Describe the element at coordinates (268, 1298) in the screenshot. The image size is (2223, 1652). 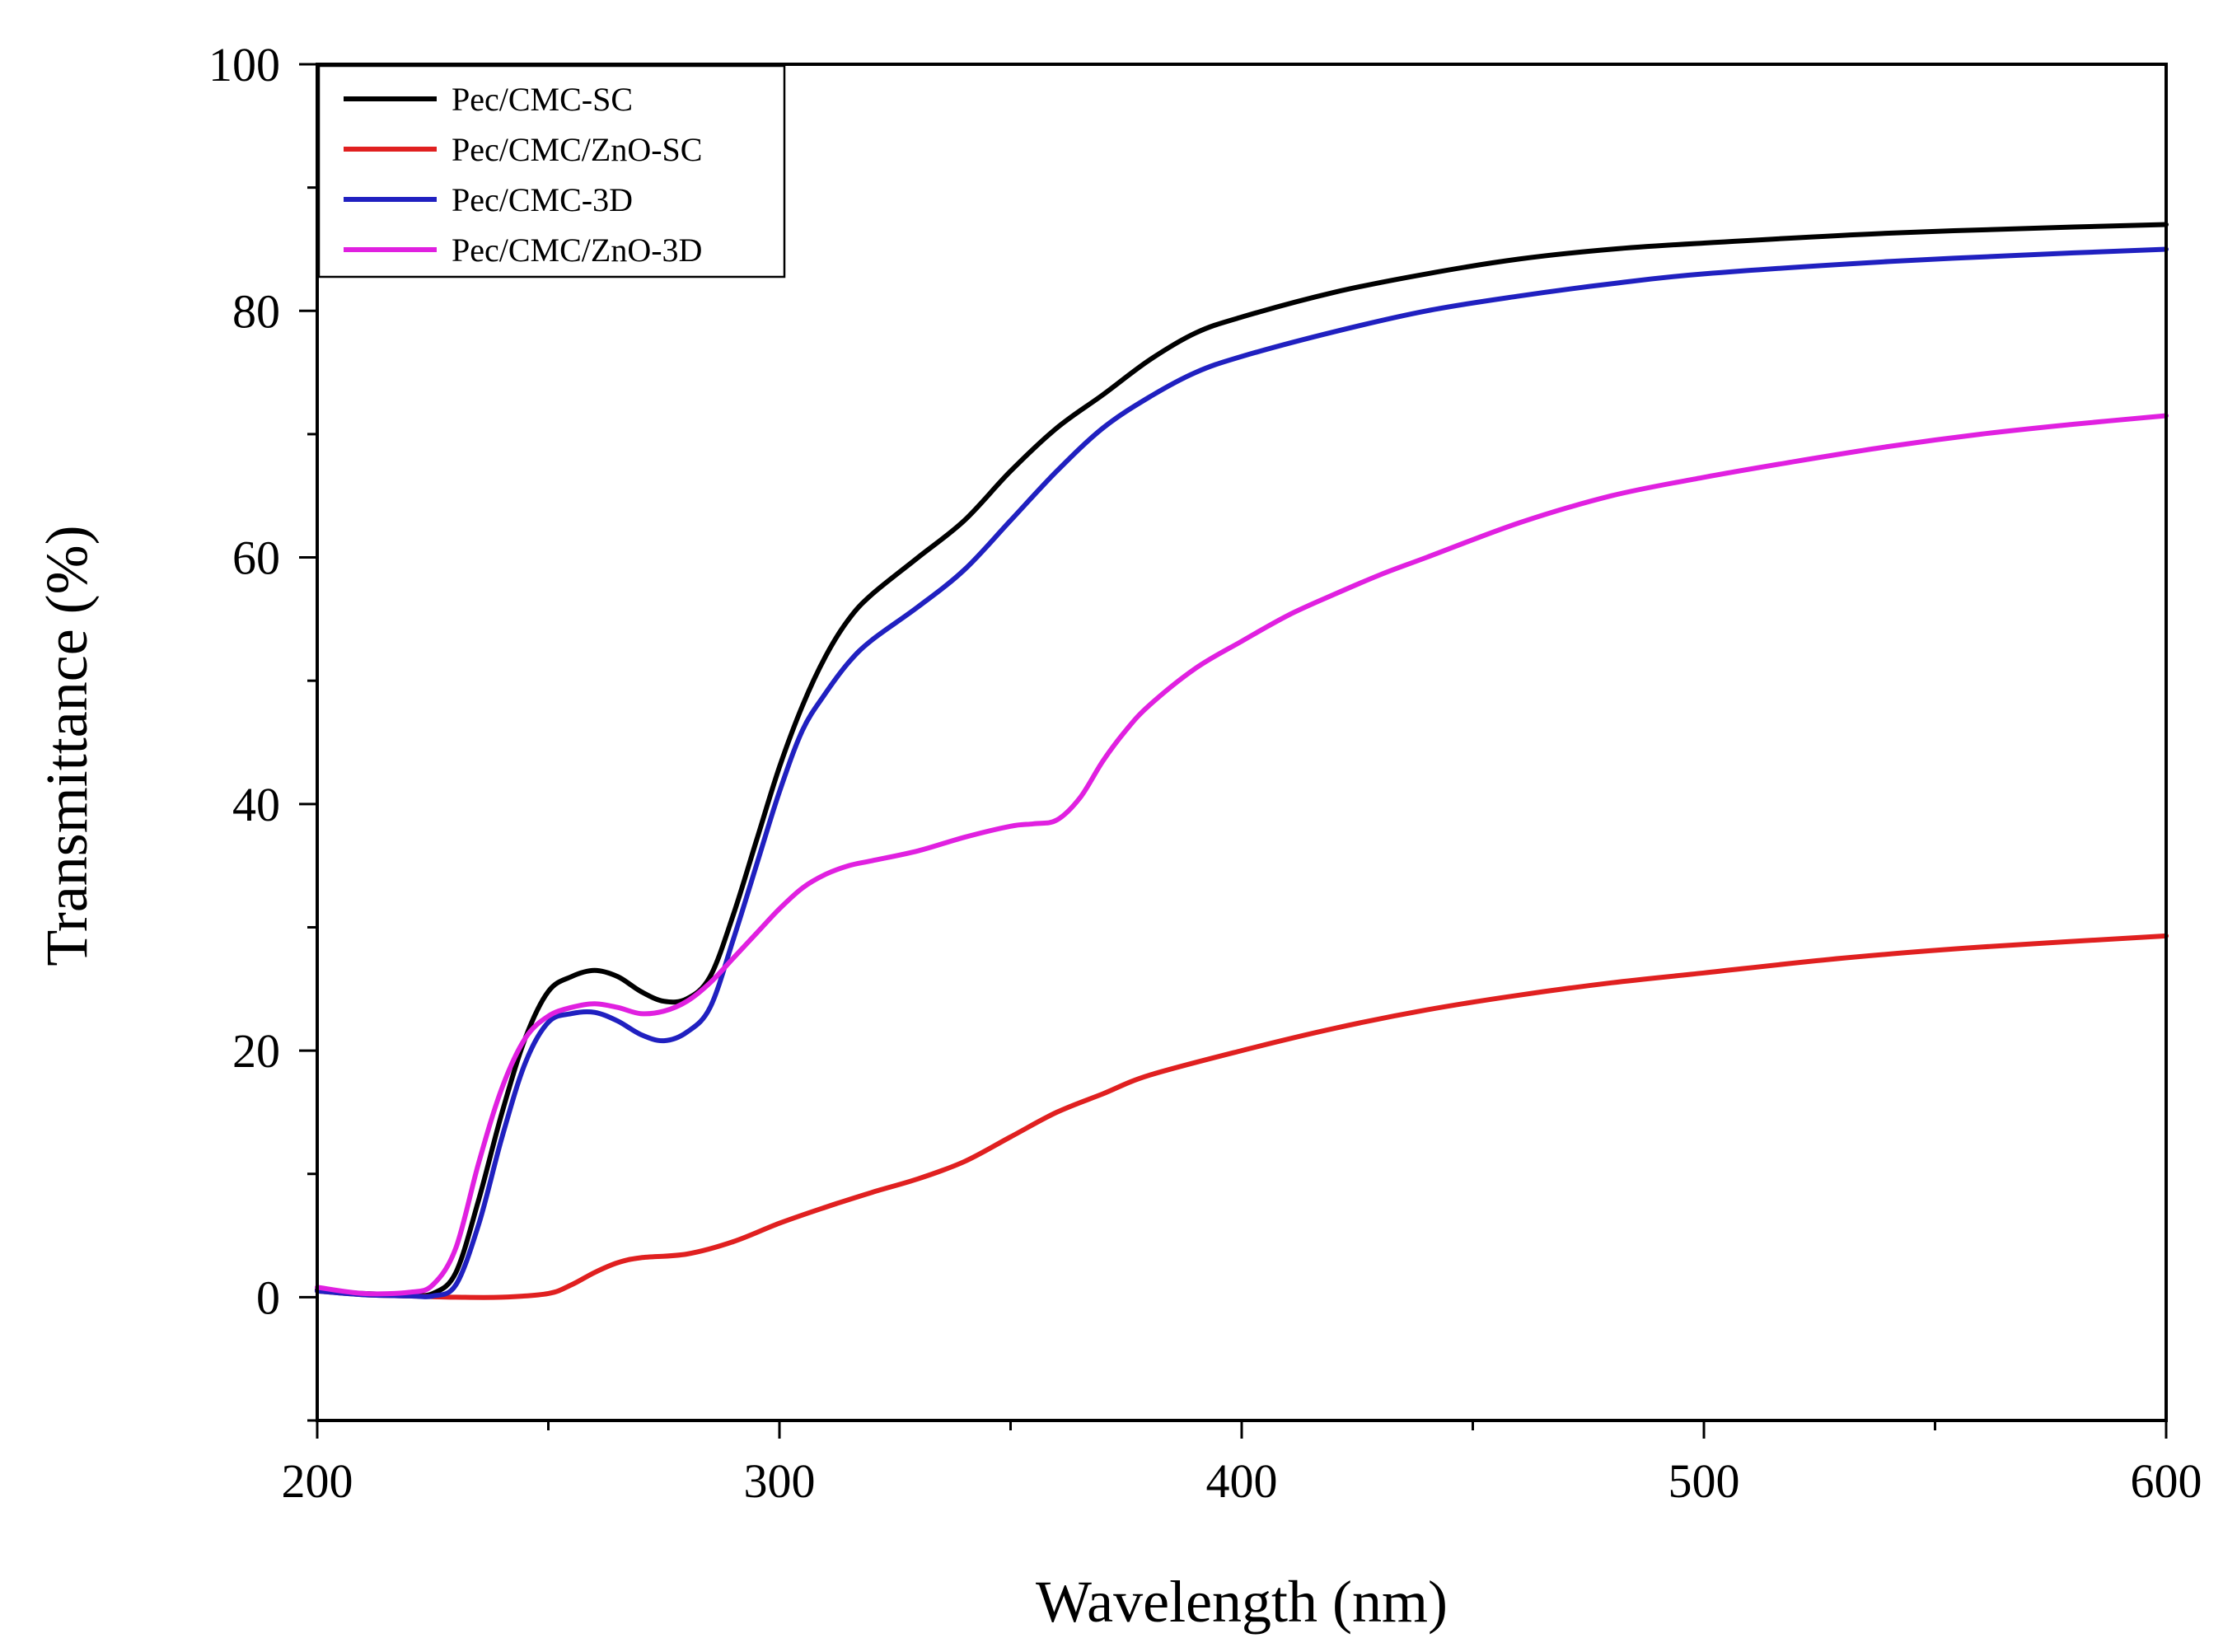
I see `y-tick-label: 0` at that location.